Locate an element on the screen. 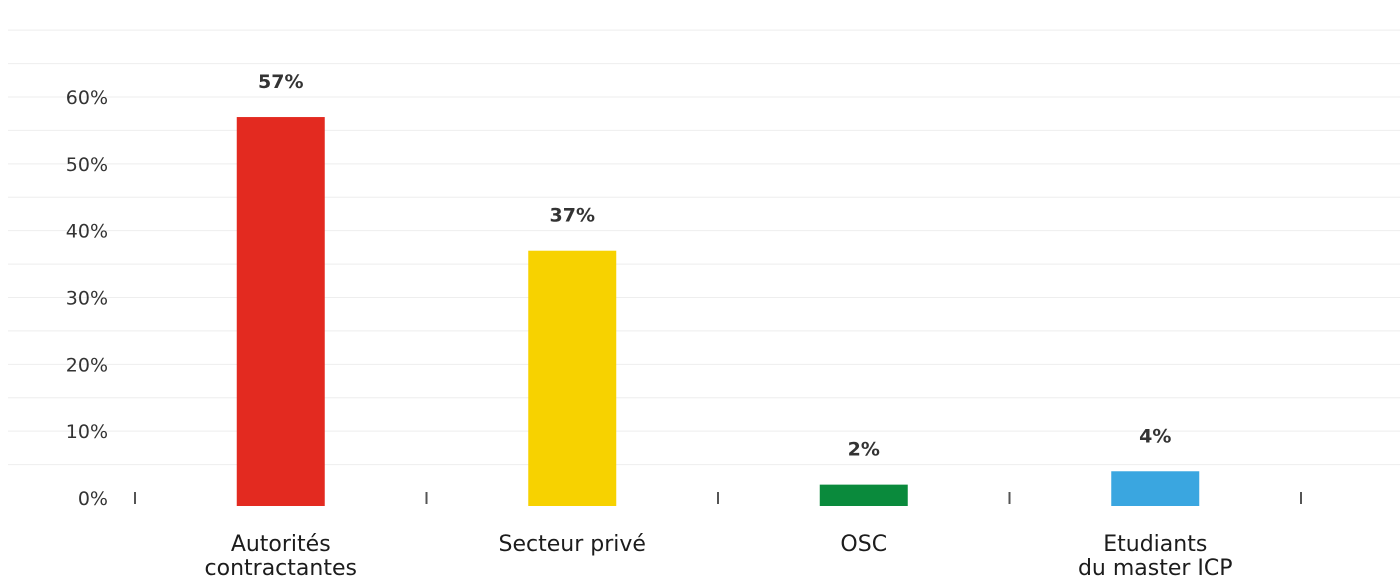  category-label: Autorités is located at coordinates (281, 544).